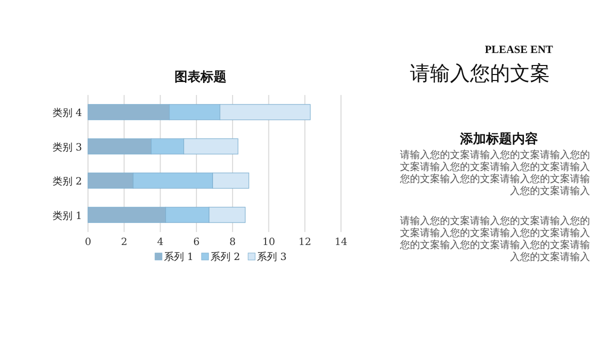 This screenshot has width=600, height=338. I want to click on x-tick-label: 4, so click(160, 242).